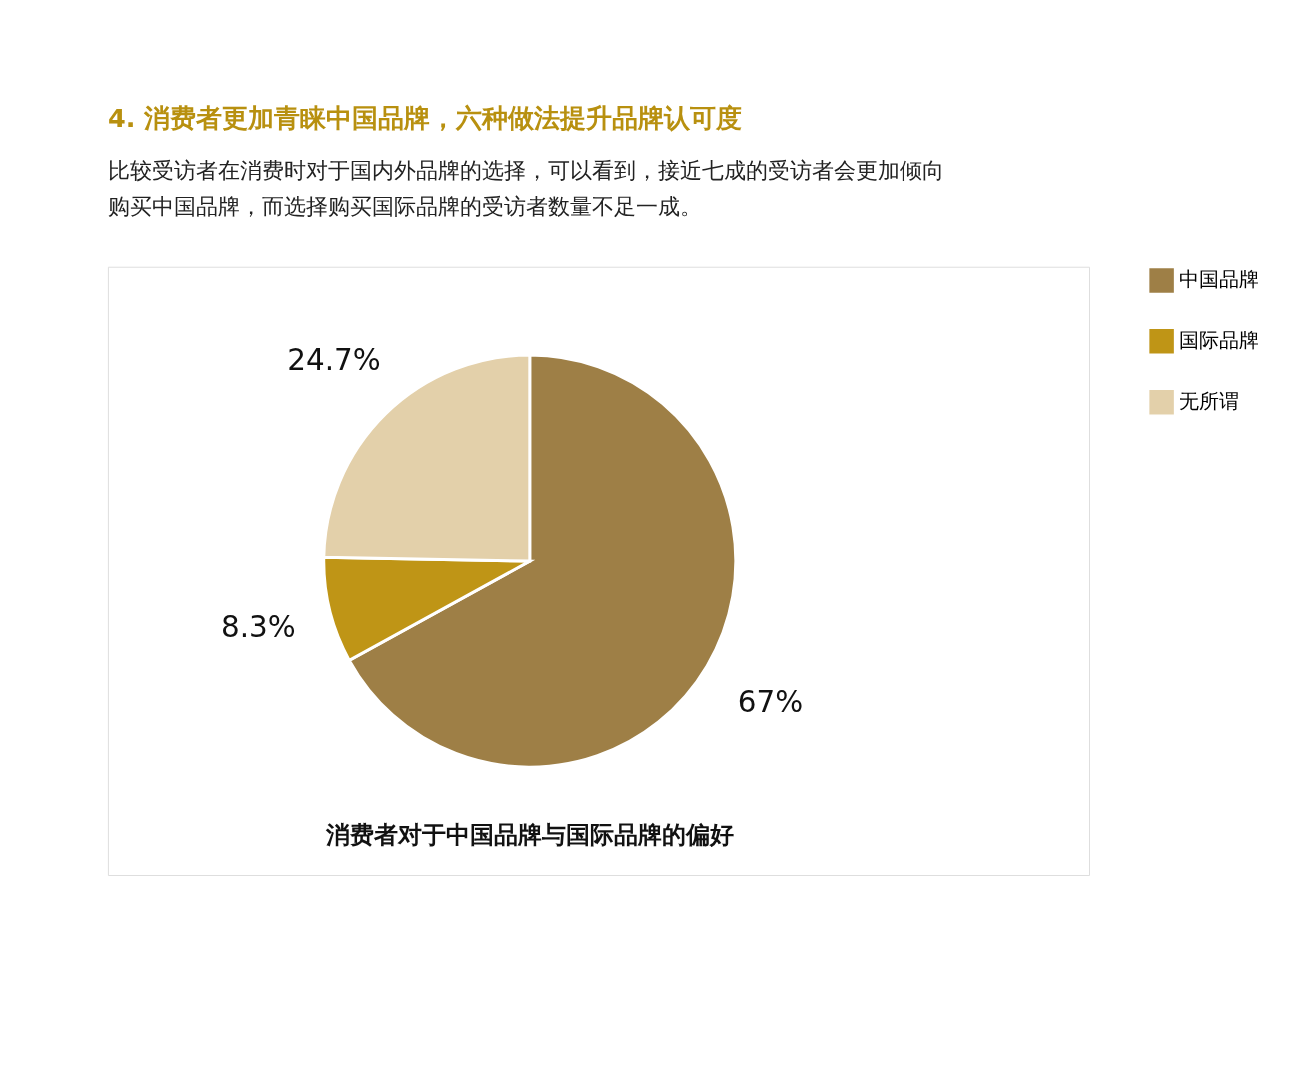 The height and width of the screenshot is (1080, 1297). I want to click on data-label: 8.3%, so click(258, 626).